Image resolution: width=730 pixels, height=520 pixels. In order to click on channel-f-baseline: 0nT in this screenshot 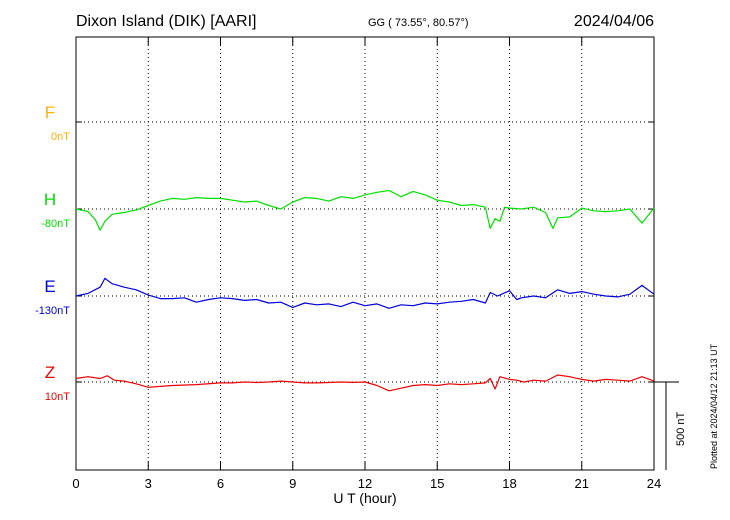, I will do `click(60, 137)`.